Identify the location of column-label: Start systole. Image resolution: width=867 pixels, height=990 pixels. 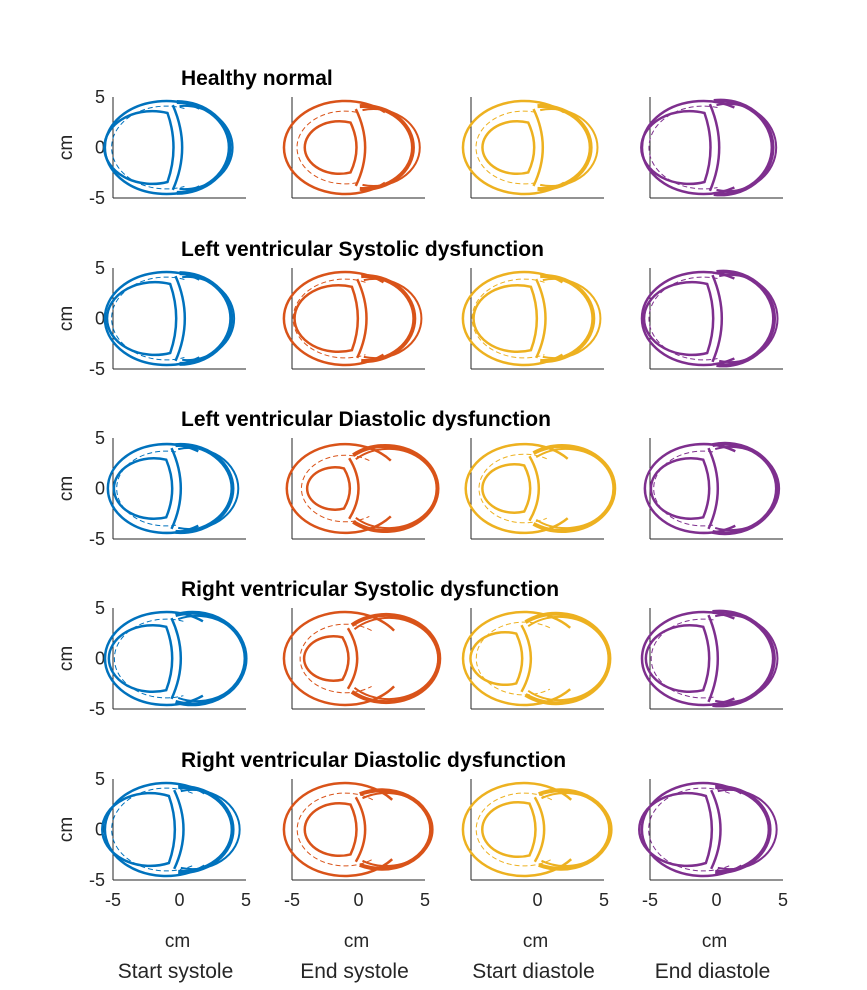
(176, 971).